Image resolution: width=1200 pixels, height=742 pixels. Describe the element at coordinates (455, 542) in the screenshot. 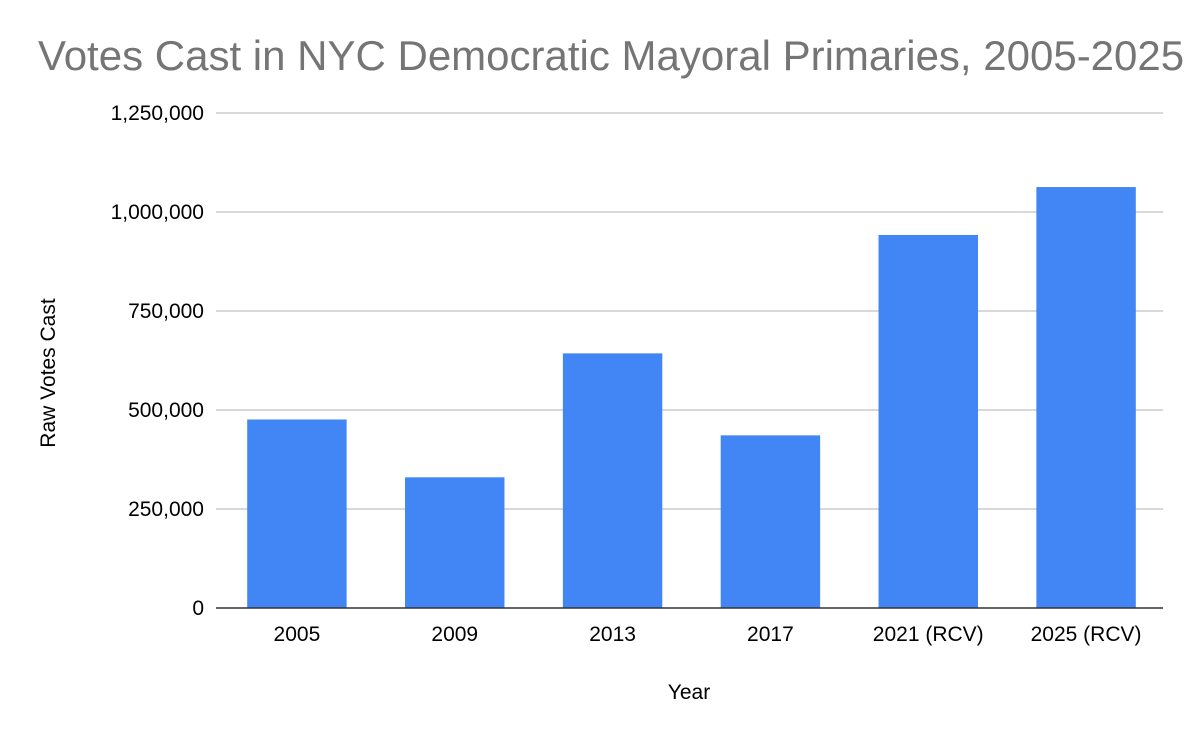

I see `bar-2009` at that location.